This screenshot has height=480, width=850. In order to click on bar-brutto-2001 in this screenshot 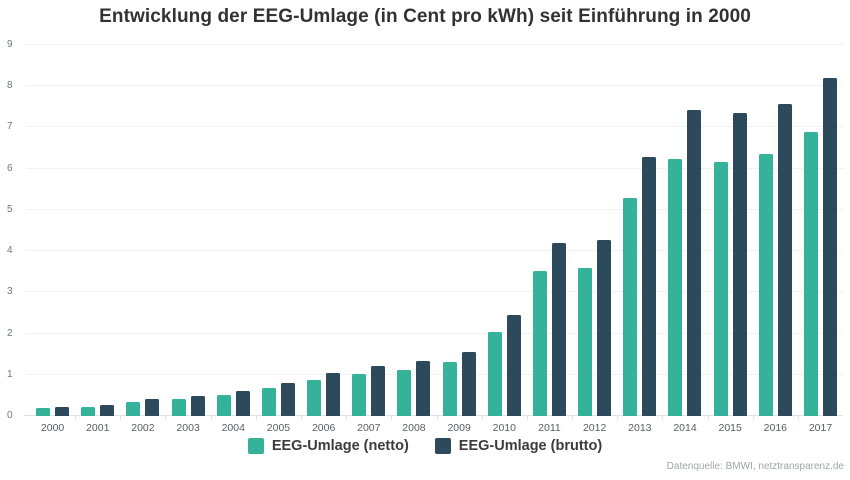, I will do `click(107, 410)`.